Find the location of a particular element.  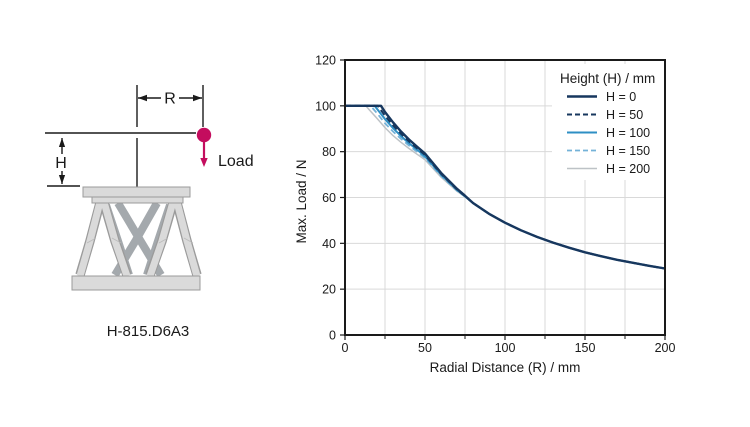

x-tick-label: 150 is located at coordinates (585, 348).